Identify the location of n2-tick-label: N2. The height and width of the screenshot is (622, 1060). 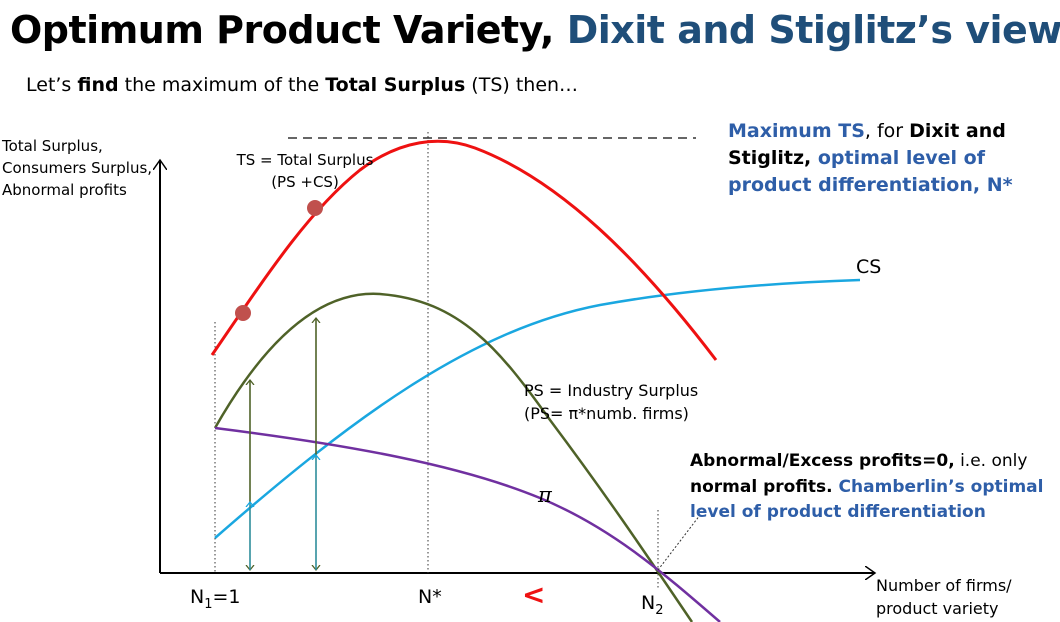
(652, 605).